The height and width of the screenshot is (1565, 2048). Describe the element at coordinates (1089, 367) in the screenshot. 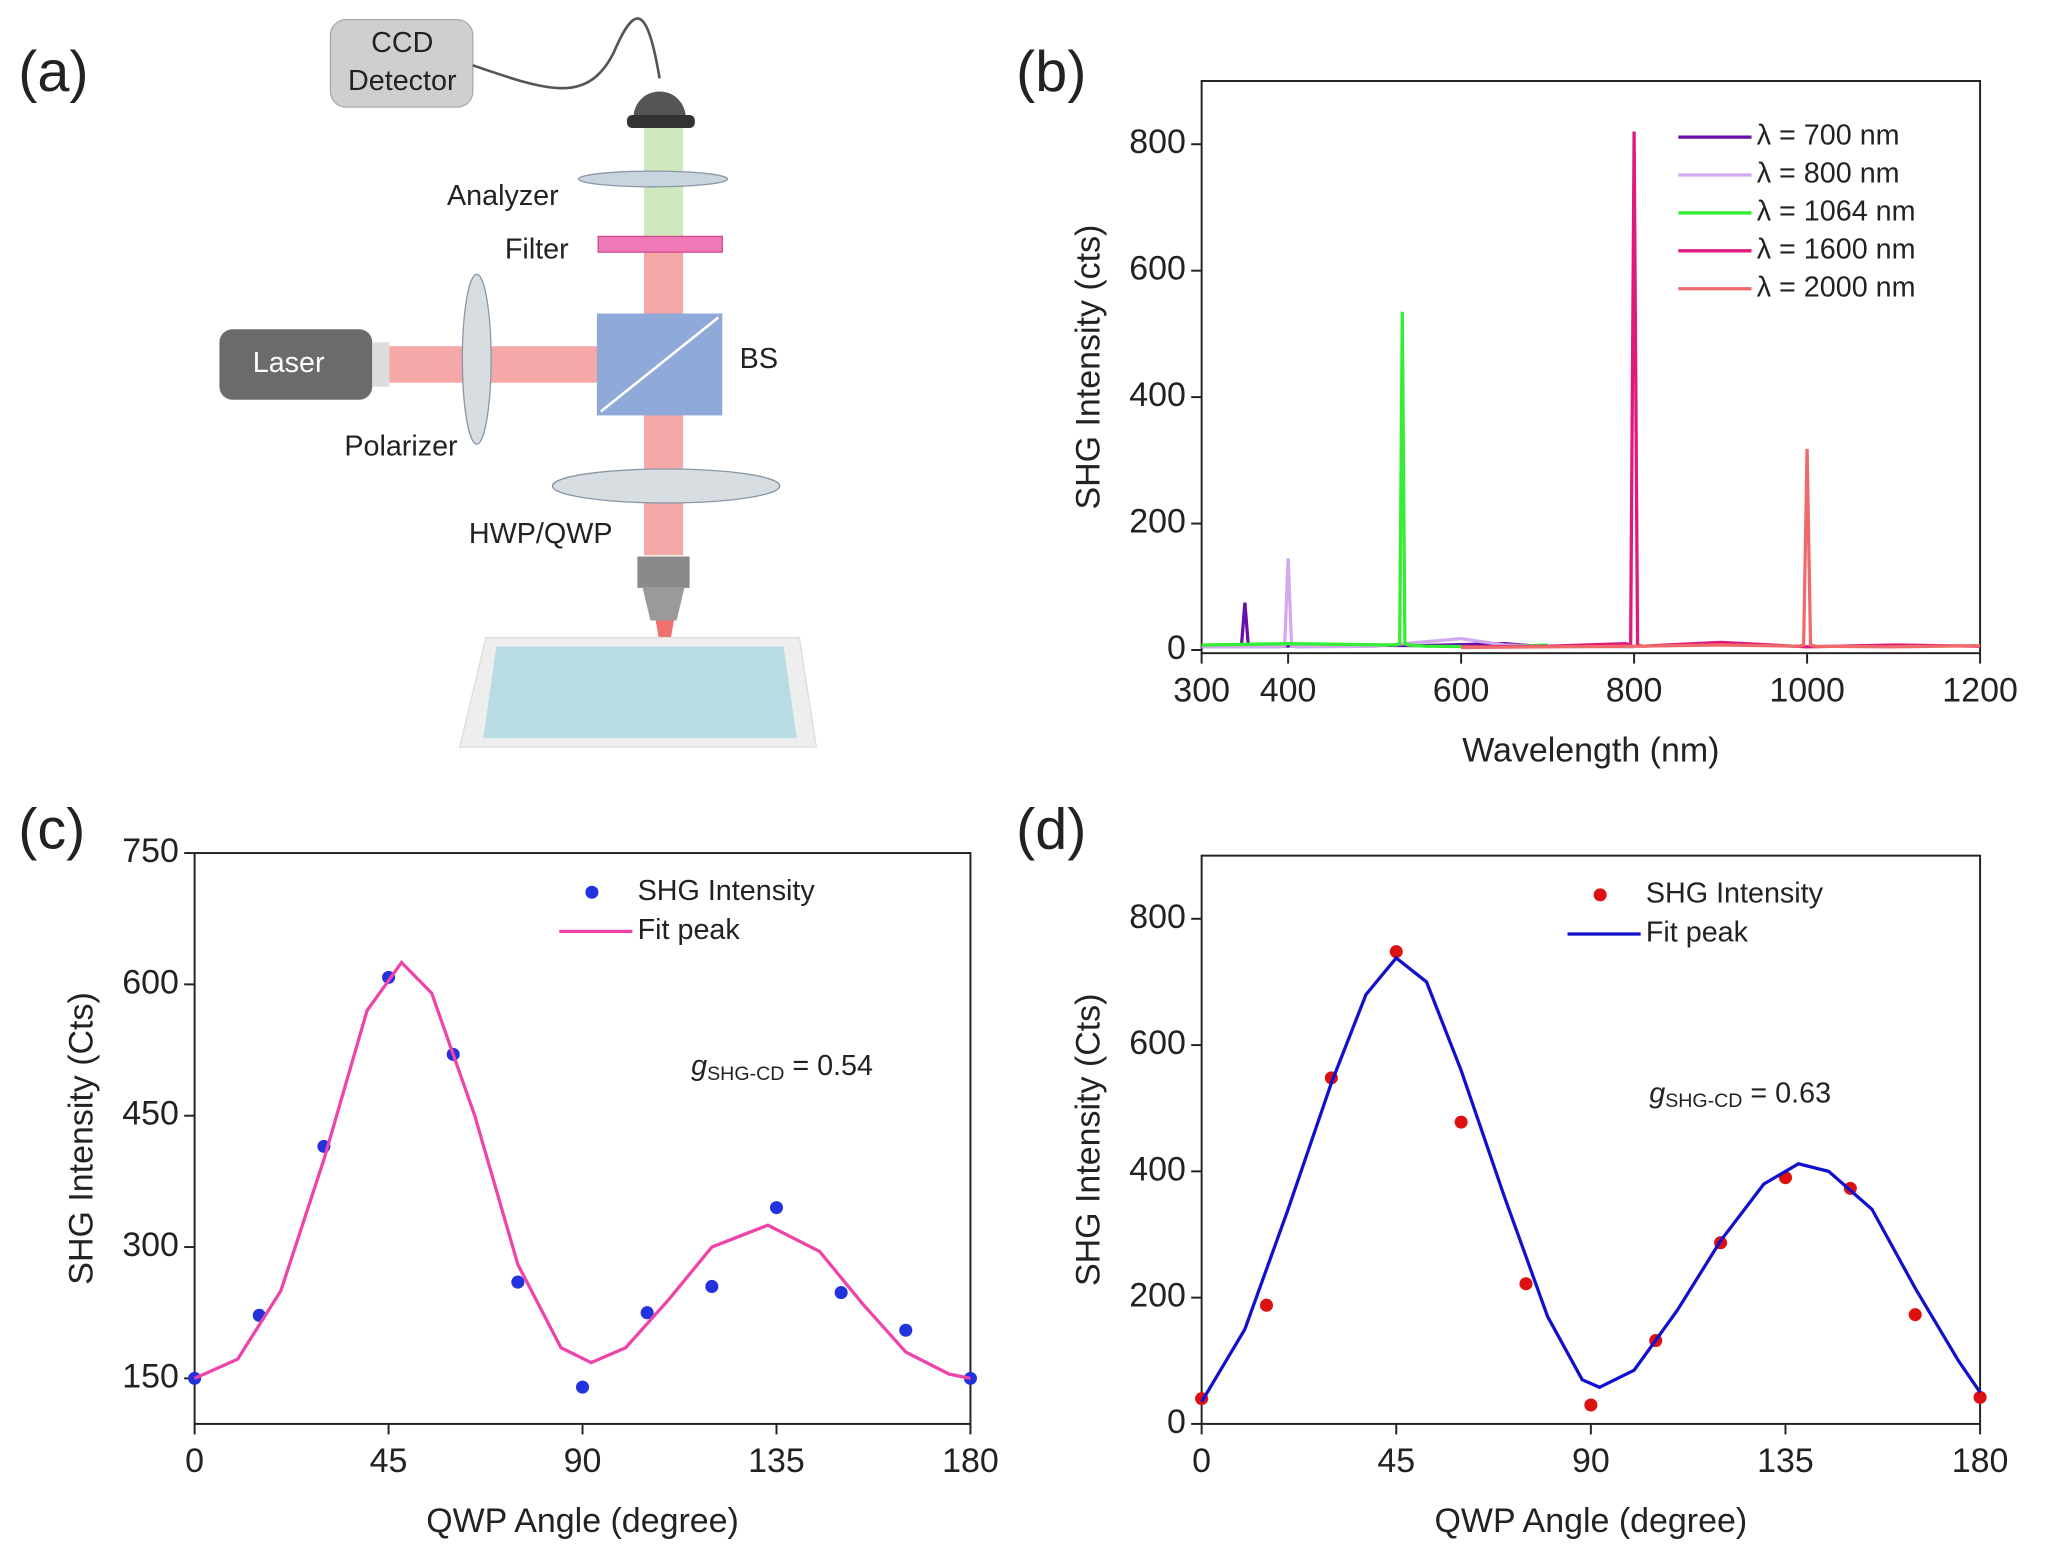

I see `y-axis-title: SHG Intensity (cts)` at that location.